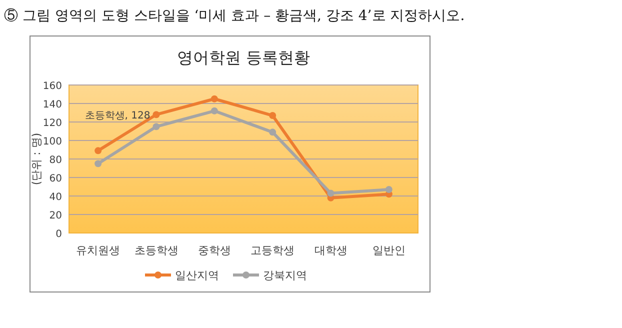 The height and width of the screenshot is (328, 622). What do you see at coordinates (197, 275) in the screenshot?
I see `legend-label: 일산지역` at bounding box center [197, 275].